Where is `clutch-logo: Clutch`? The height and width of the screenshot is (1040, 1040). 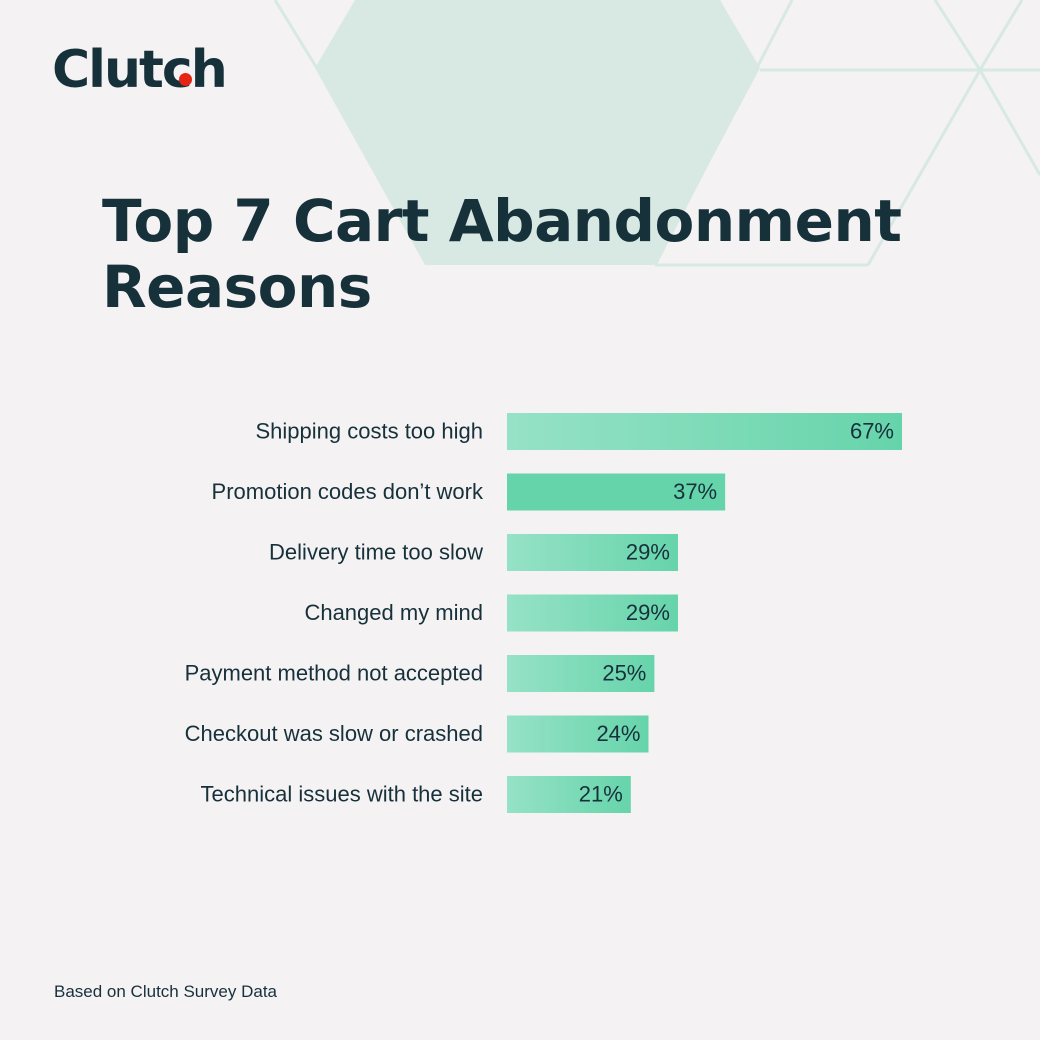 clutch-logo: Clutch is located at coordinates (140, 70).